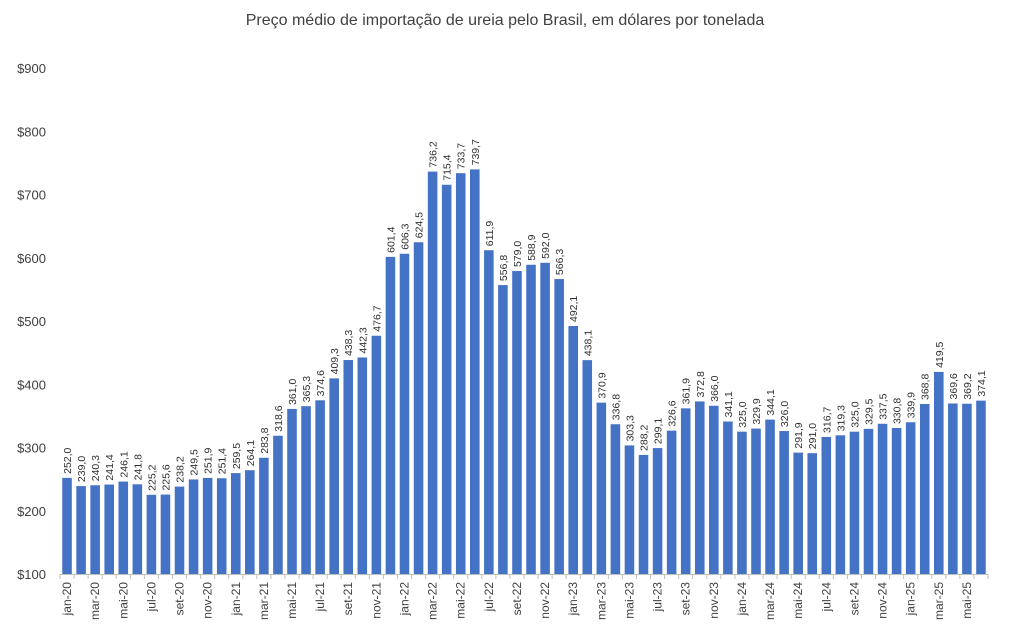 This screenshot has width=1010, height=629. What do you see at coordinates (31, 574) in the screenshot?
I see `y-tick-label: $100` at bounding box center [31, 574].